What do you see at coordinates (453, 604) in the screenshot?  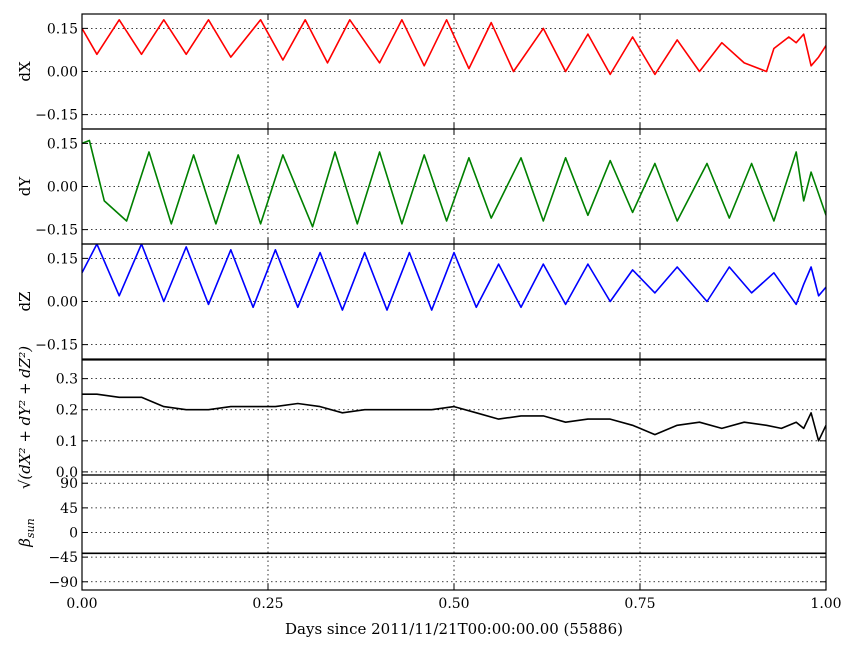 I see `x-tick-label: 0.50` at bounding box center [453, 604].